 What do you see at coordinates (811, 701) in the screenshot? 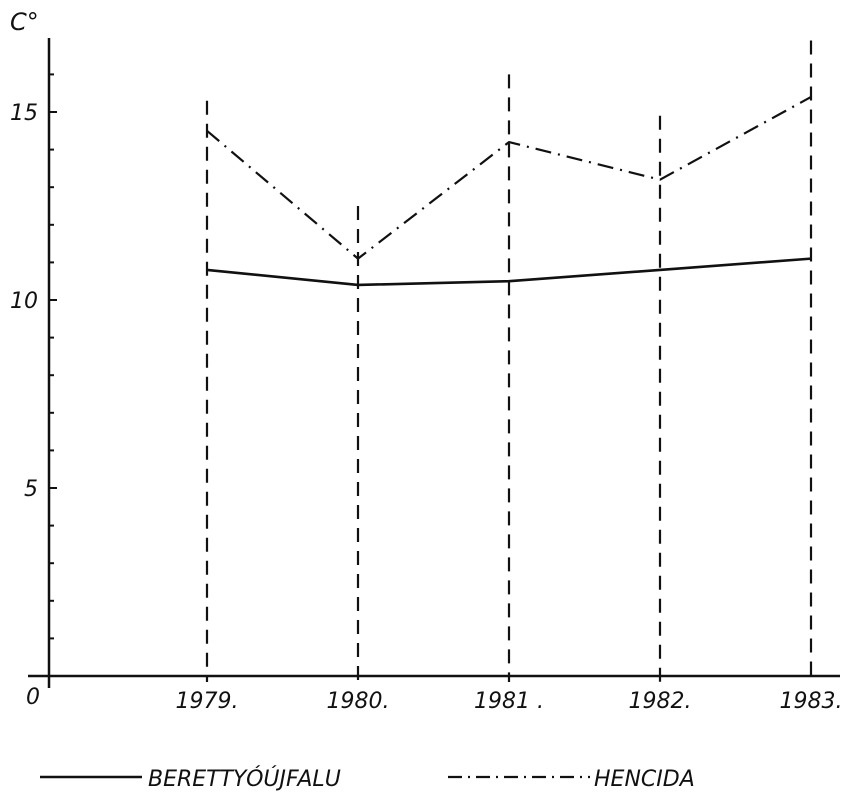
I see `x-tick-label: 1983.` at bounding box center [811, 701].